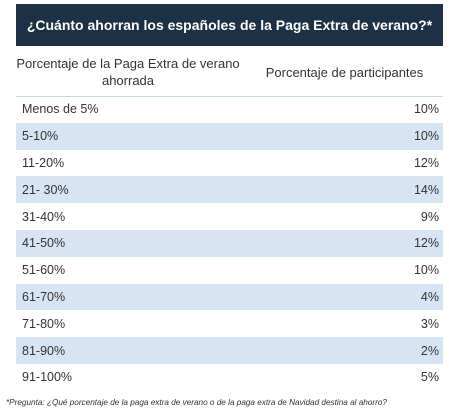 The image size is (449, 414). Describe the element at coordinates (229, 297) in the screenshot. I see `table-row: 61-70% 4%` at that location.